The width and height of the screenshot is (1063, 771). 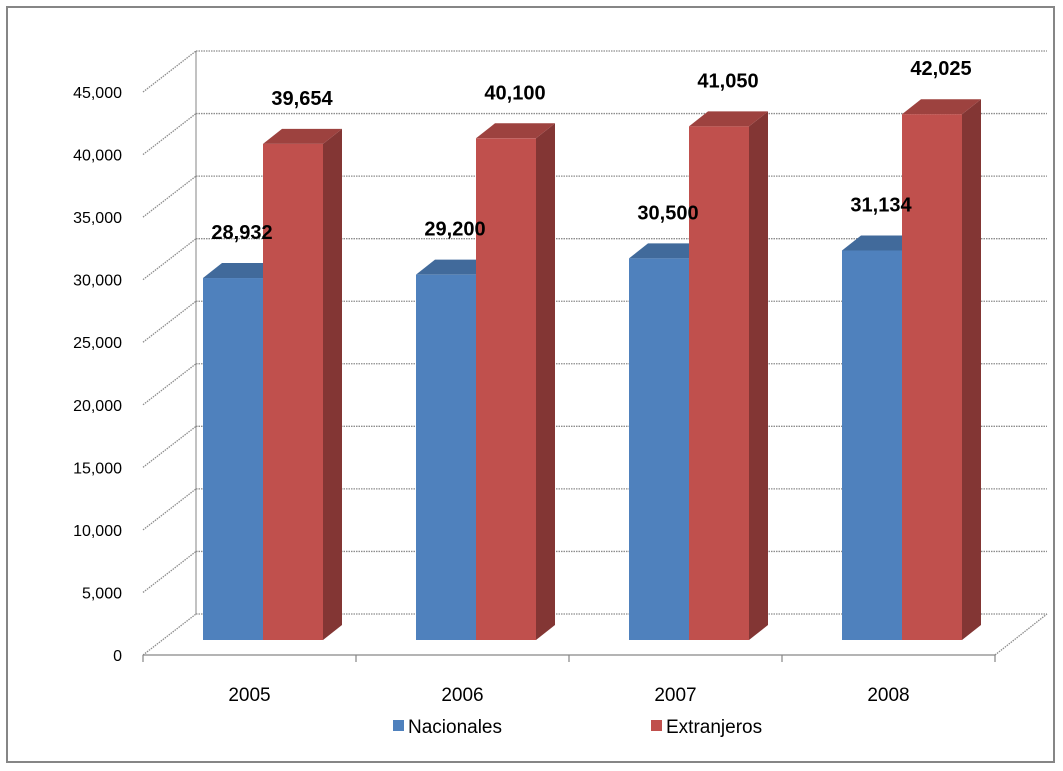 I want to click on x-tick-label: 2007, so click(x=675, y=695).